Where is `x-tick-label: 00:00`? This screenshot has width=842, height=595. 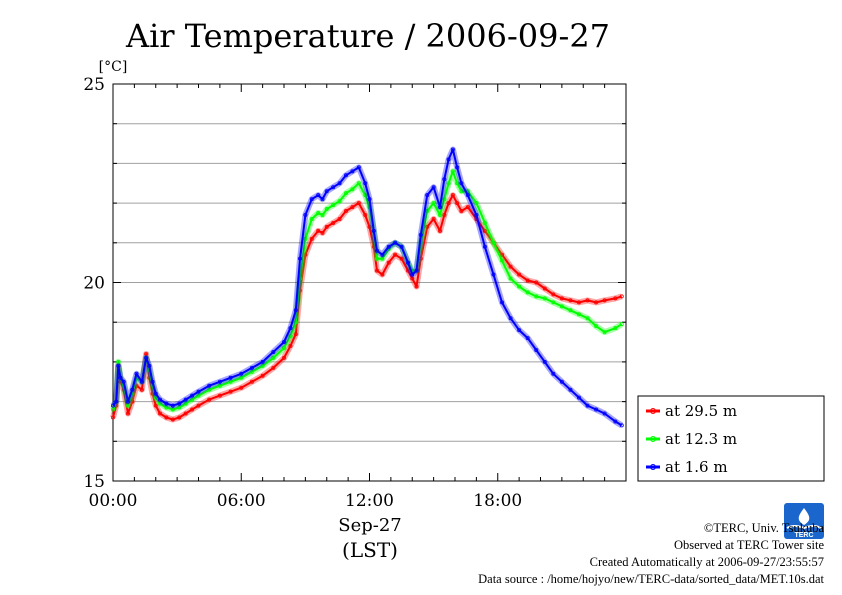 x-tick-label: 00:00 is located at coordinates (113, 501).